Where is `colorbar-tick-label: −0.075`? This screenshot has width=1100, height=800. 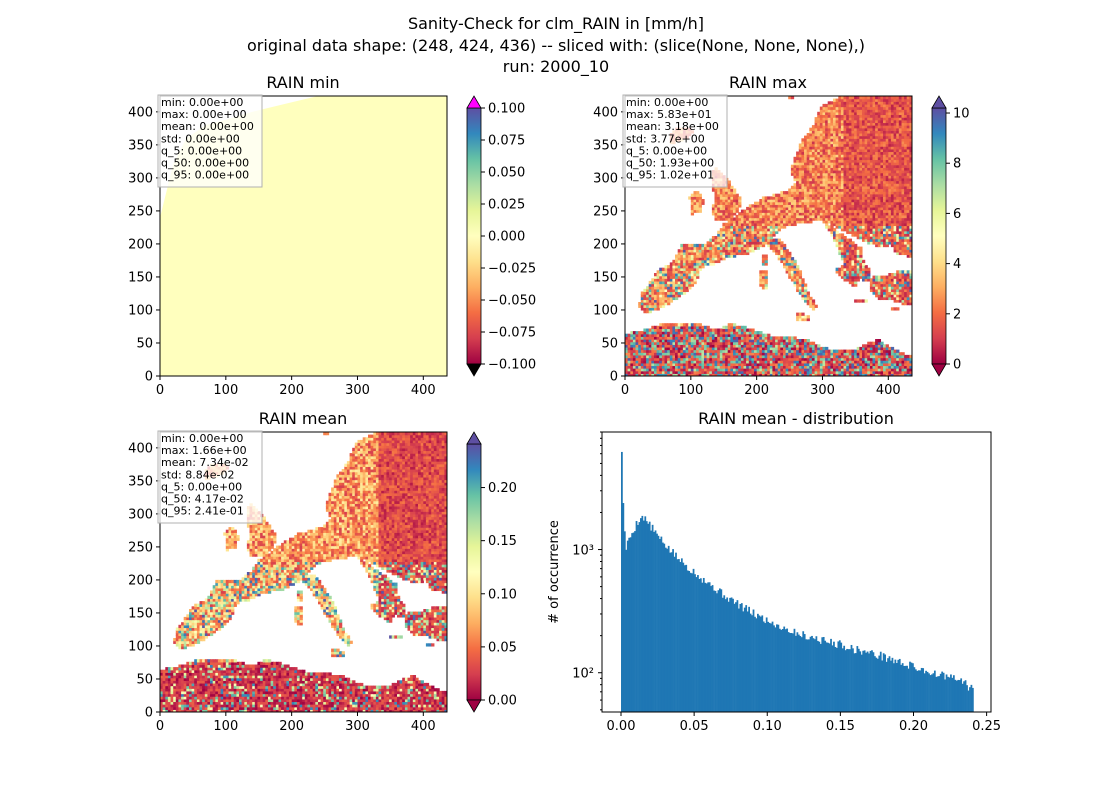 colorbar-tick-label: −0.075 is located at coordinates (512, 333).